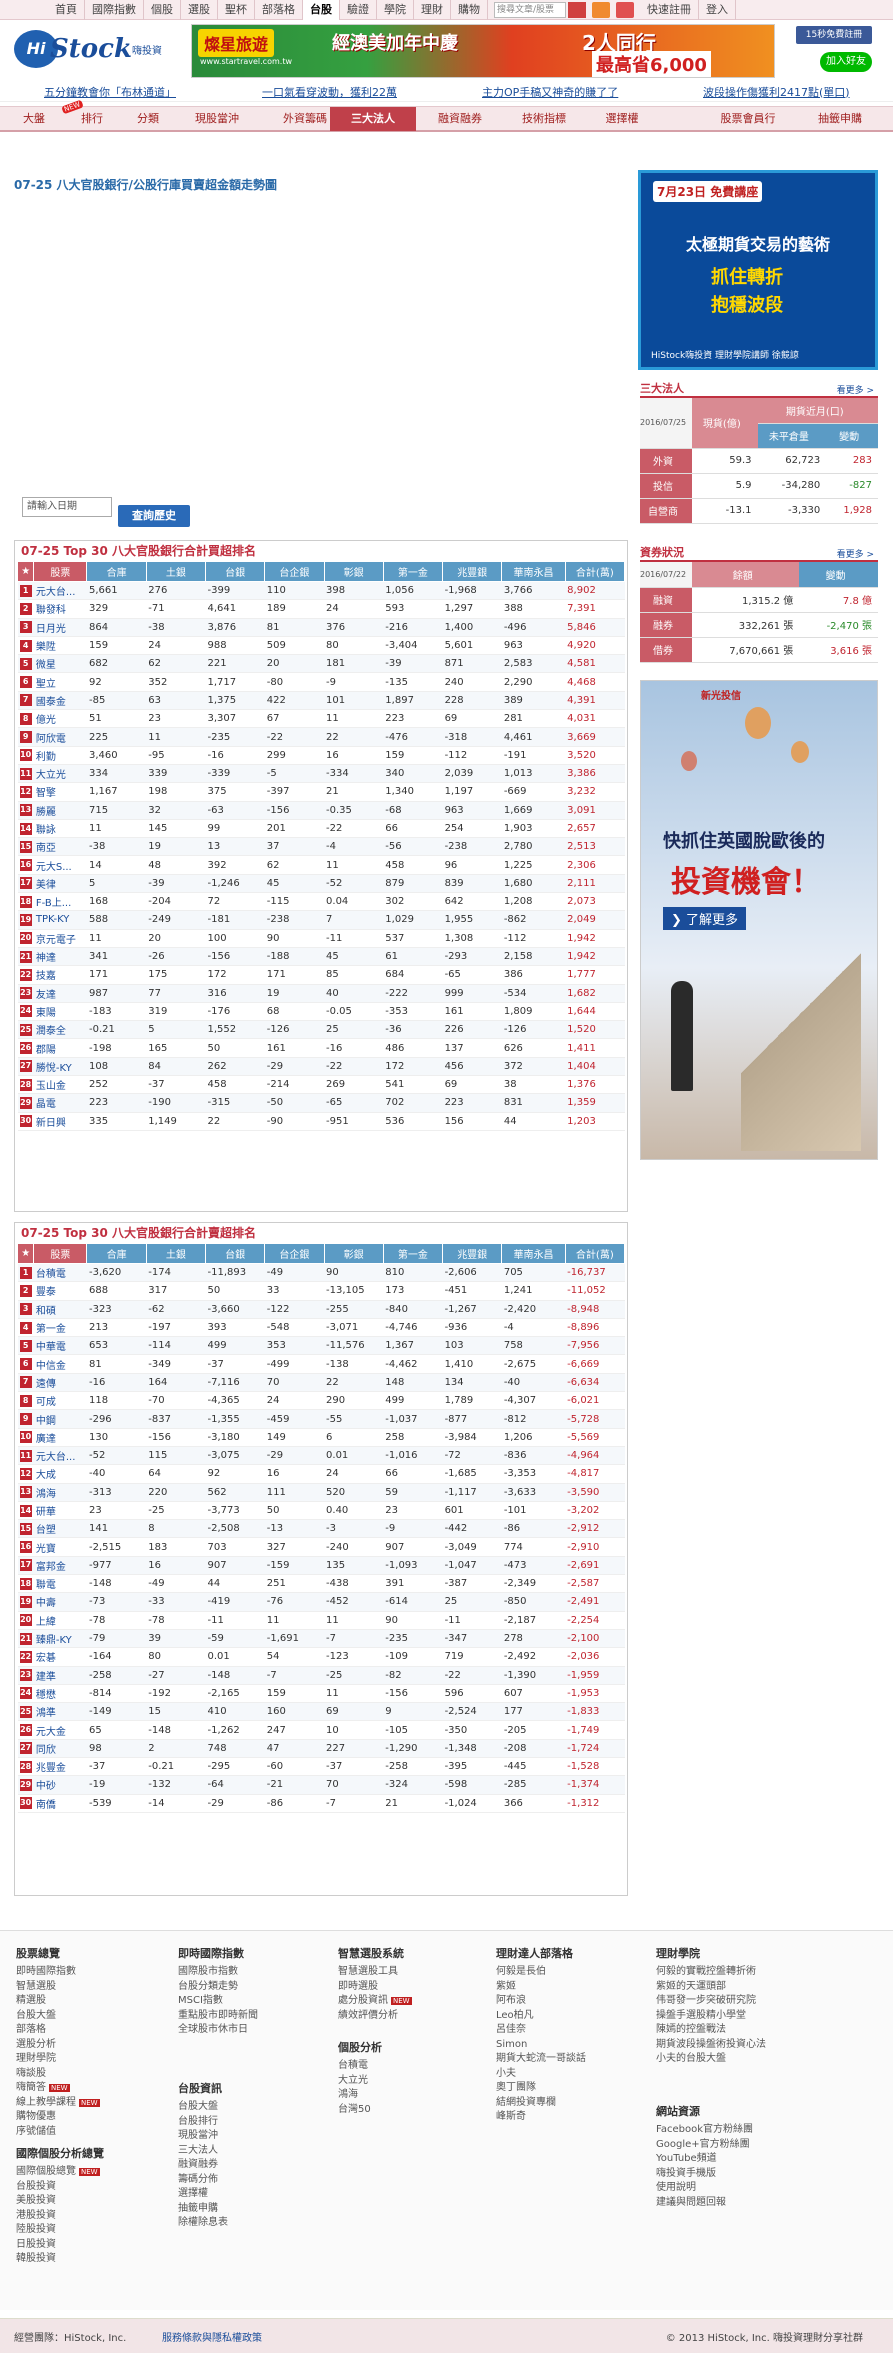 The width and height of the screenshot is (893, 2353). Describe the element at coordinates (460, 118) in the screenshot. I see `mainnav-item: 融資融券` at that location.